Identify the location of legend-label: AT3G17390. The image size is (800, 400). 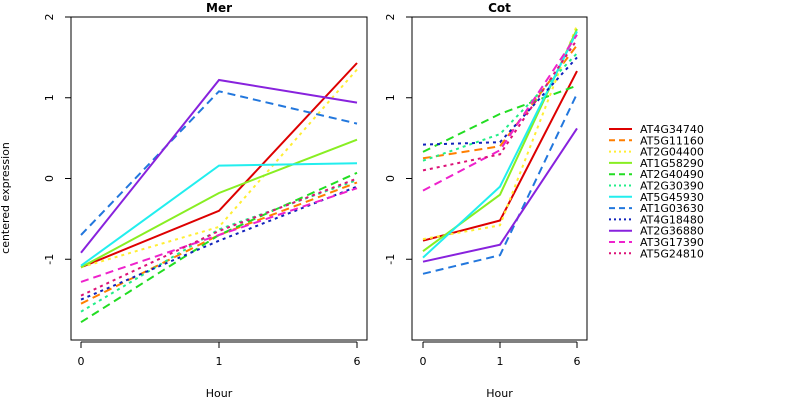
(672, 242).